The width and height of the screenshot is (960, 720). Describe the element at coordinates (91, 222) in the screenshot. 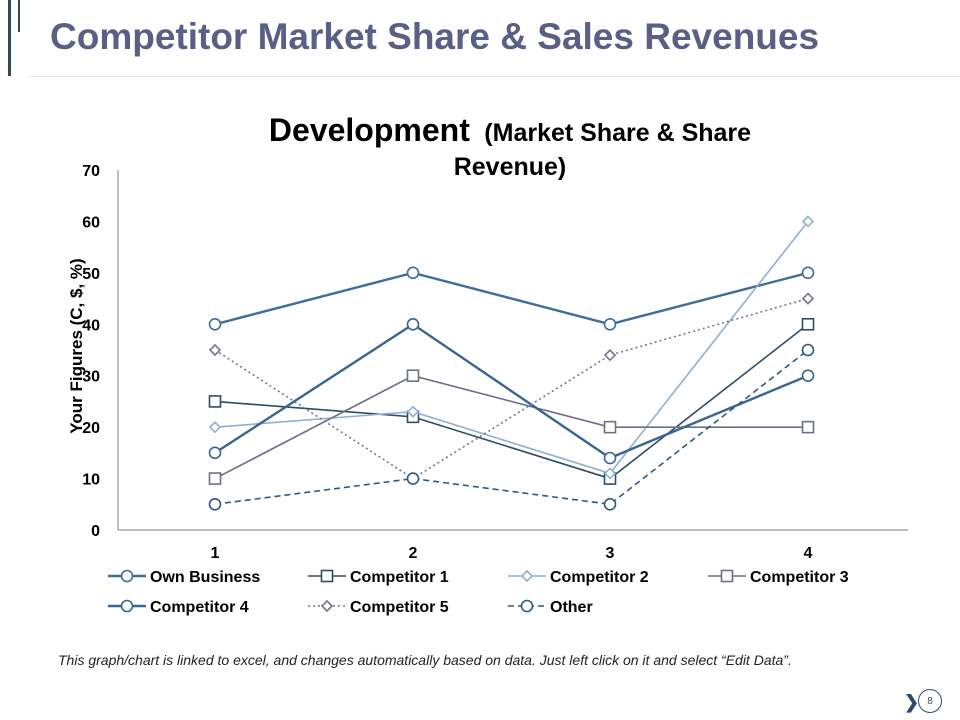

I see `y-tick-label: 60` at that location.